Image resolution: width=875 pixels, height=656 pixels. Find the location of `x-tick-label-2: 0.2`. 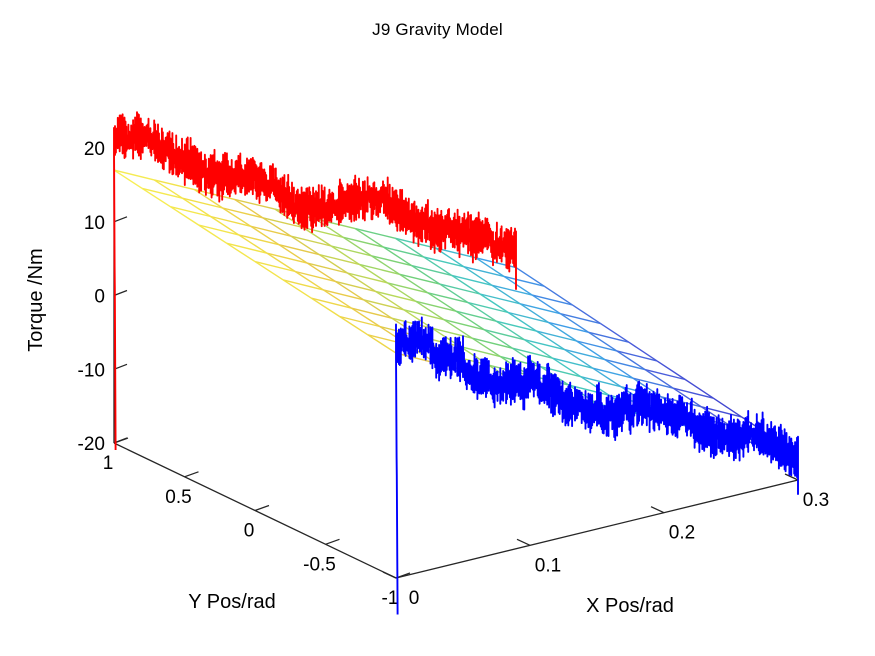

x-tick-label-2: 0.2 is located at coordinates (682, 533).